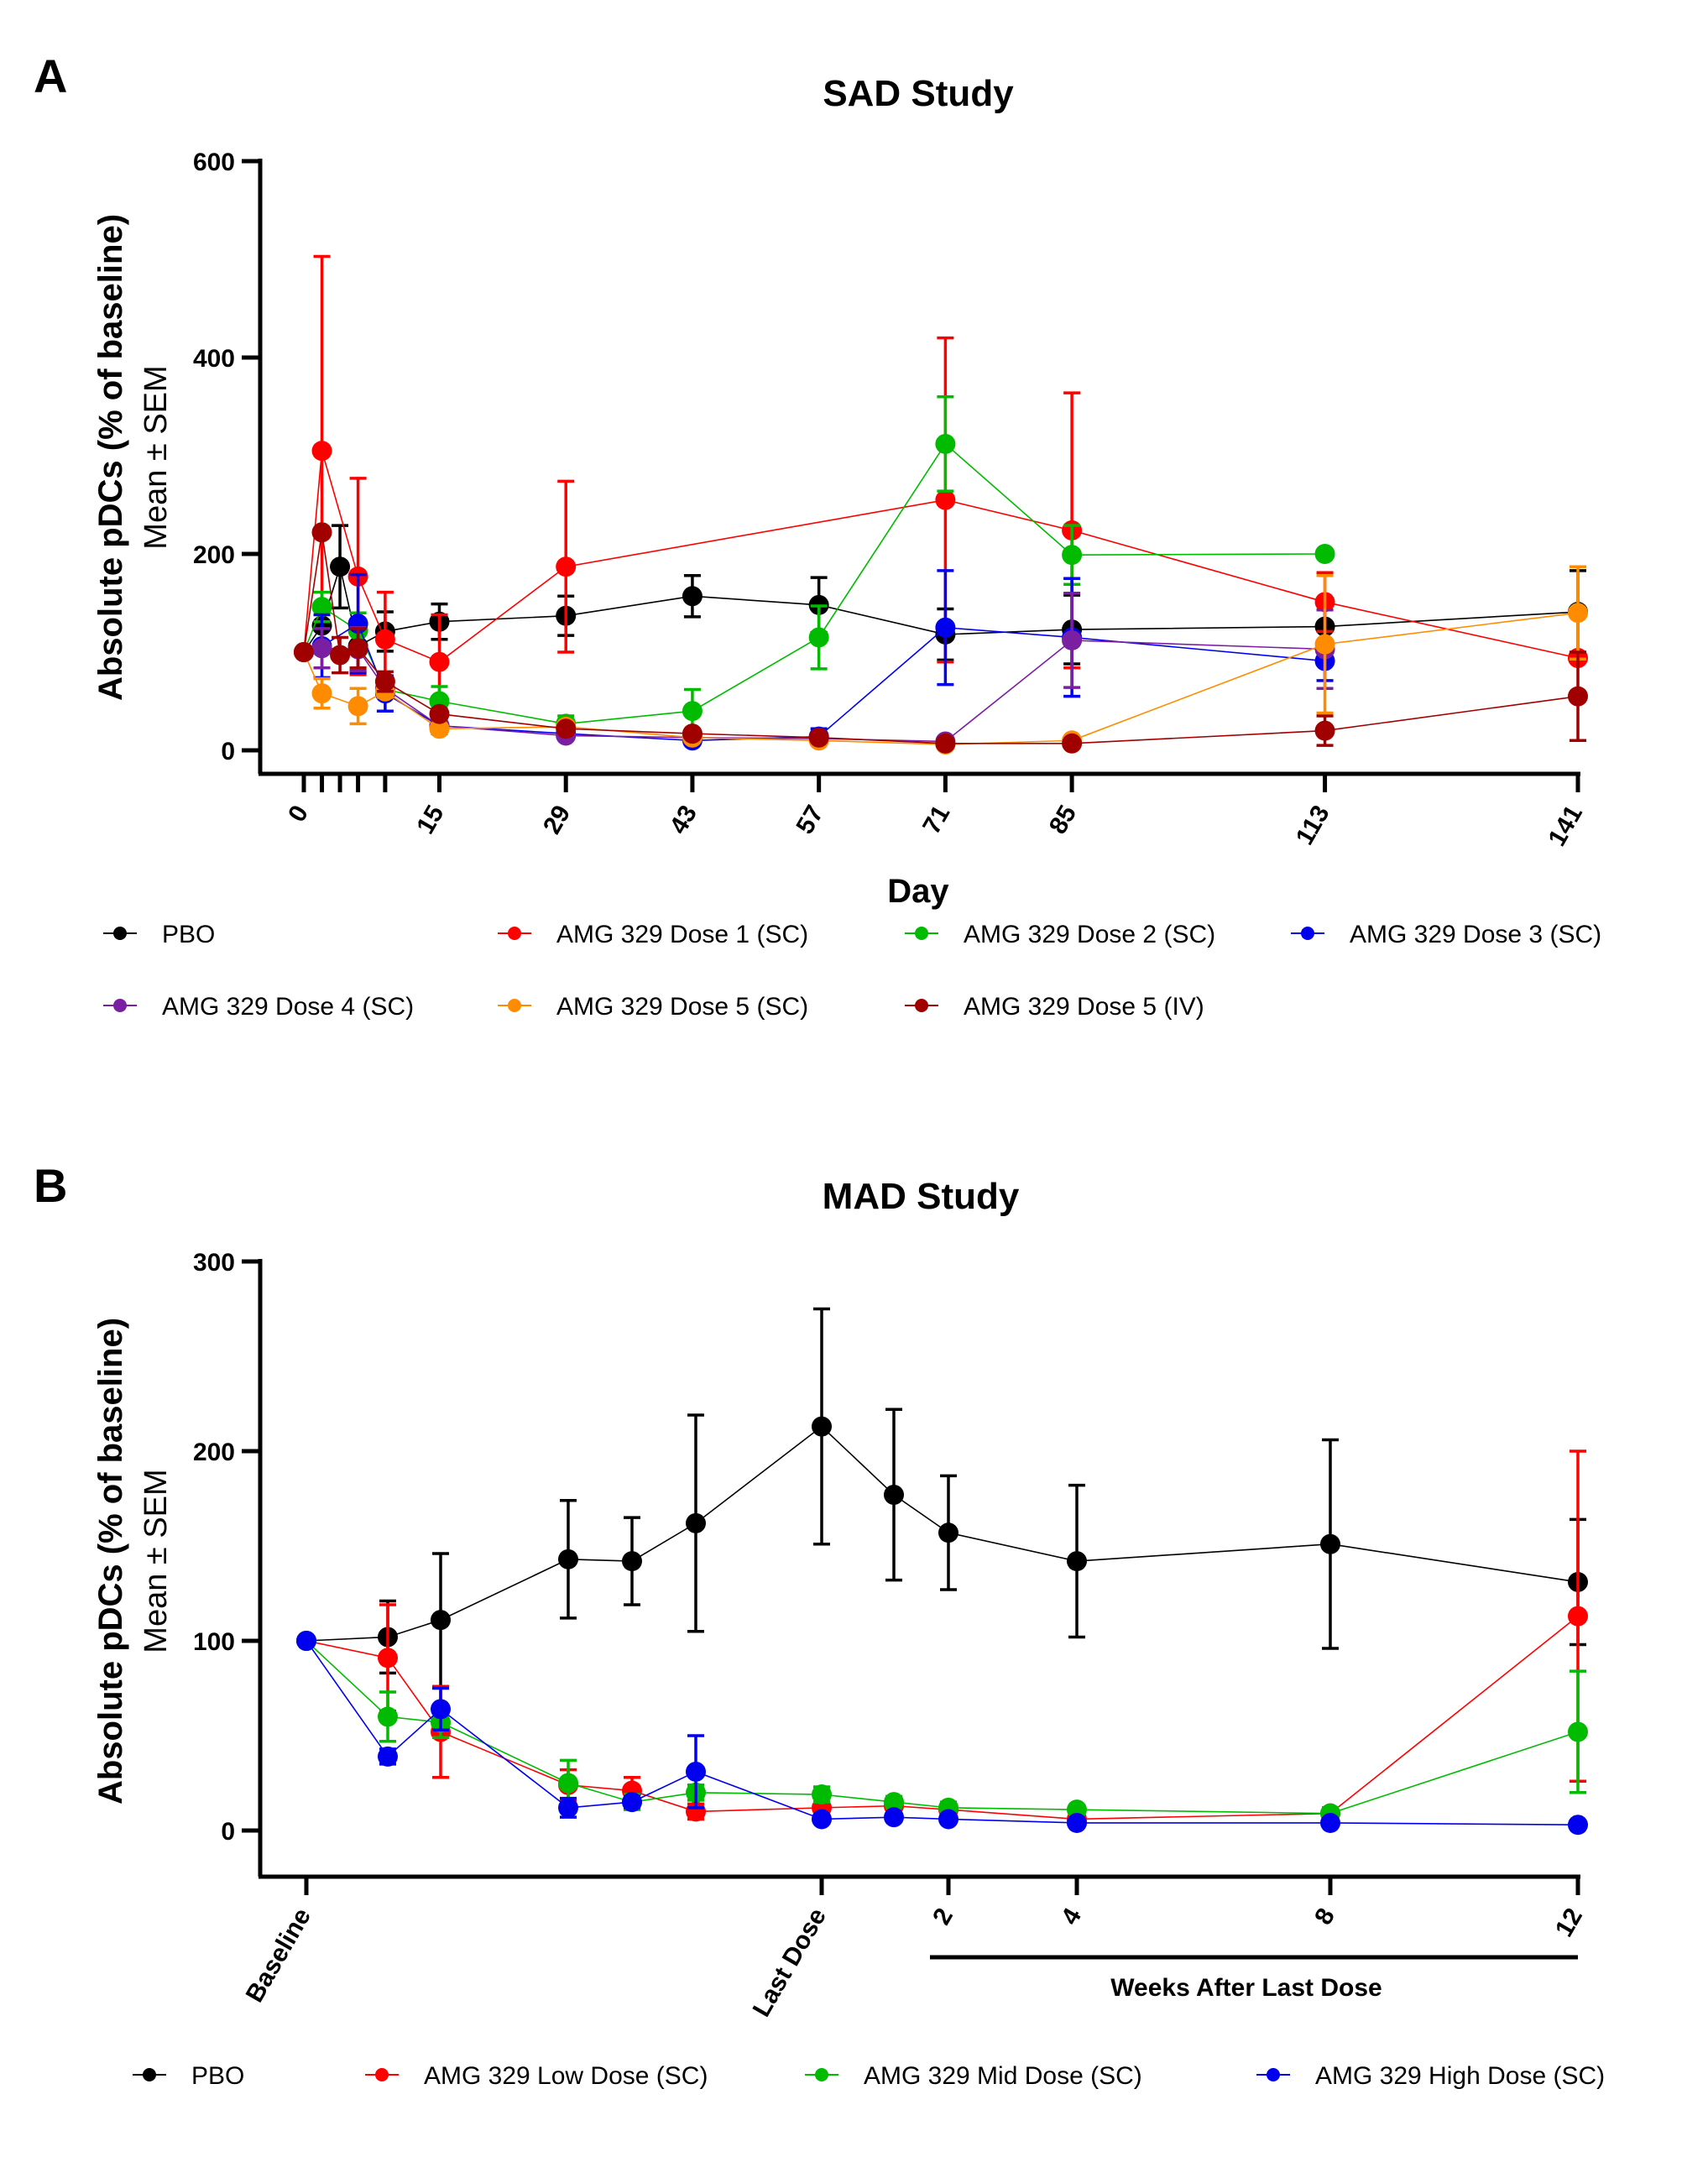 This screenshot has width=1708, height=2157. What do you see at coordinates (919, 93) in the screenshot?
I see `sad-chart-title: SAD Study` at bounding box center [919, 93].